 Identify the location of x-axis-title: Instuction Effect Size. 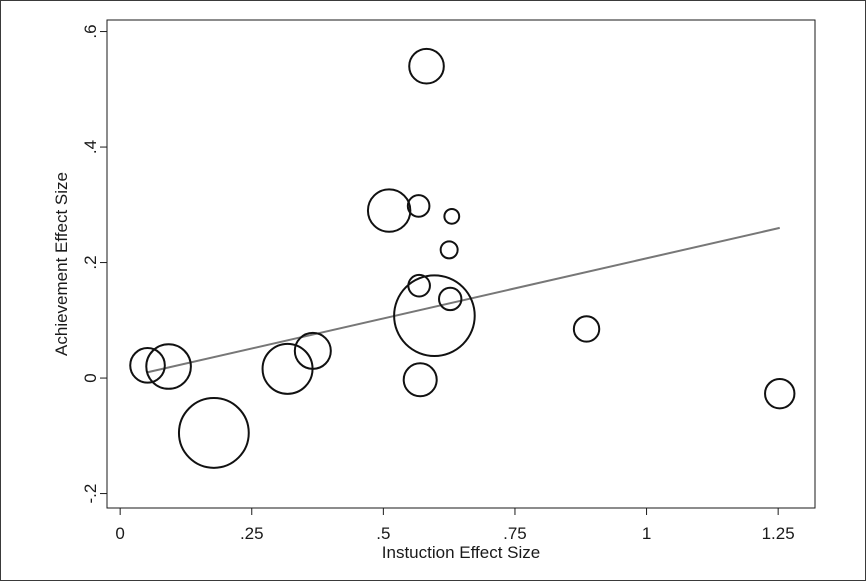
(461, 552).